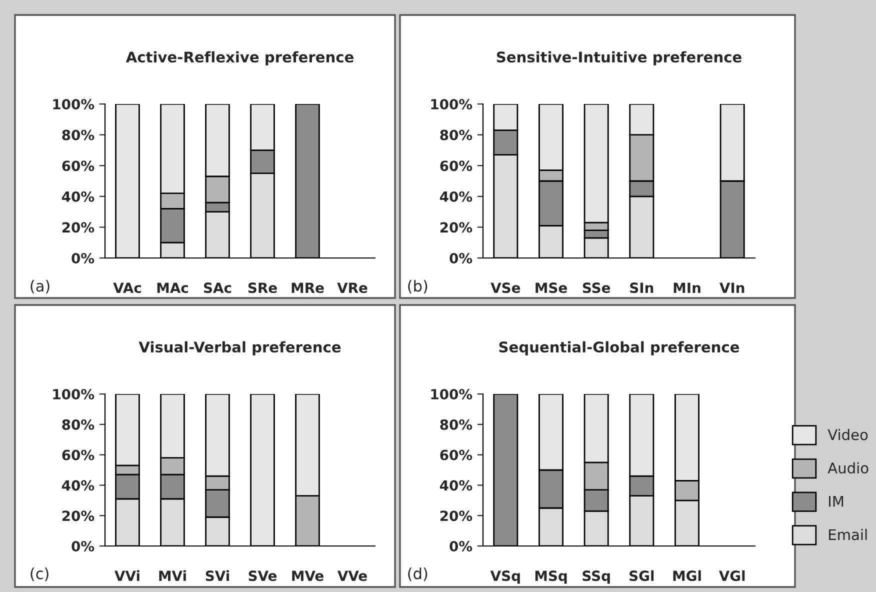  What do you see at coordinates (39, 575) in the screenshot?
I see `text: (c)` at bounding box center [39, 575].